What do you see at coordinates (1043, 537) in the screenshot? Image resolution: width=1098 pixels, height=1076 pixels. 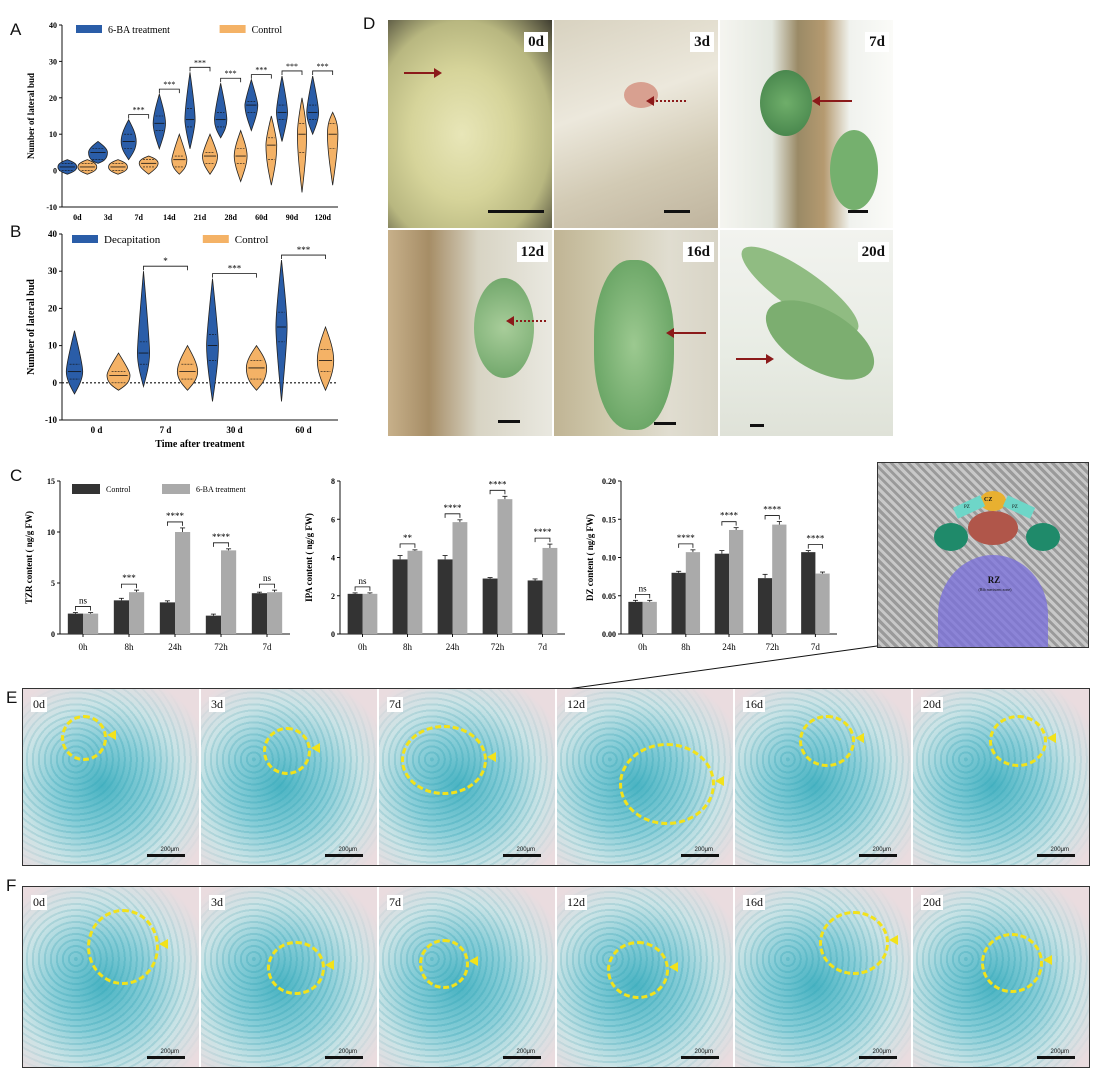 I see `leaf-primordium-right` at bounding box center [1043, 537].